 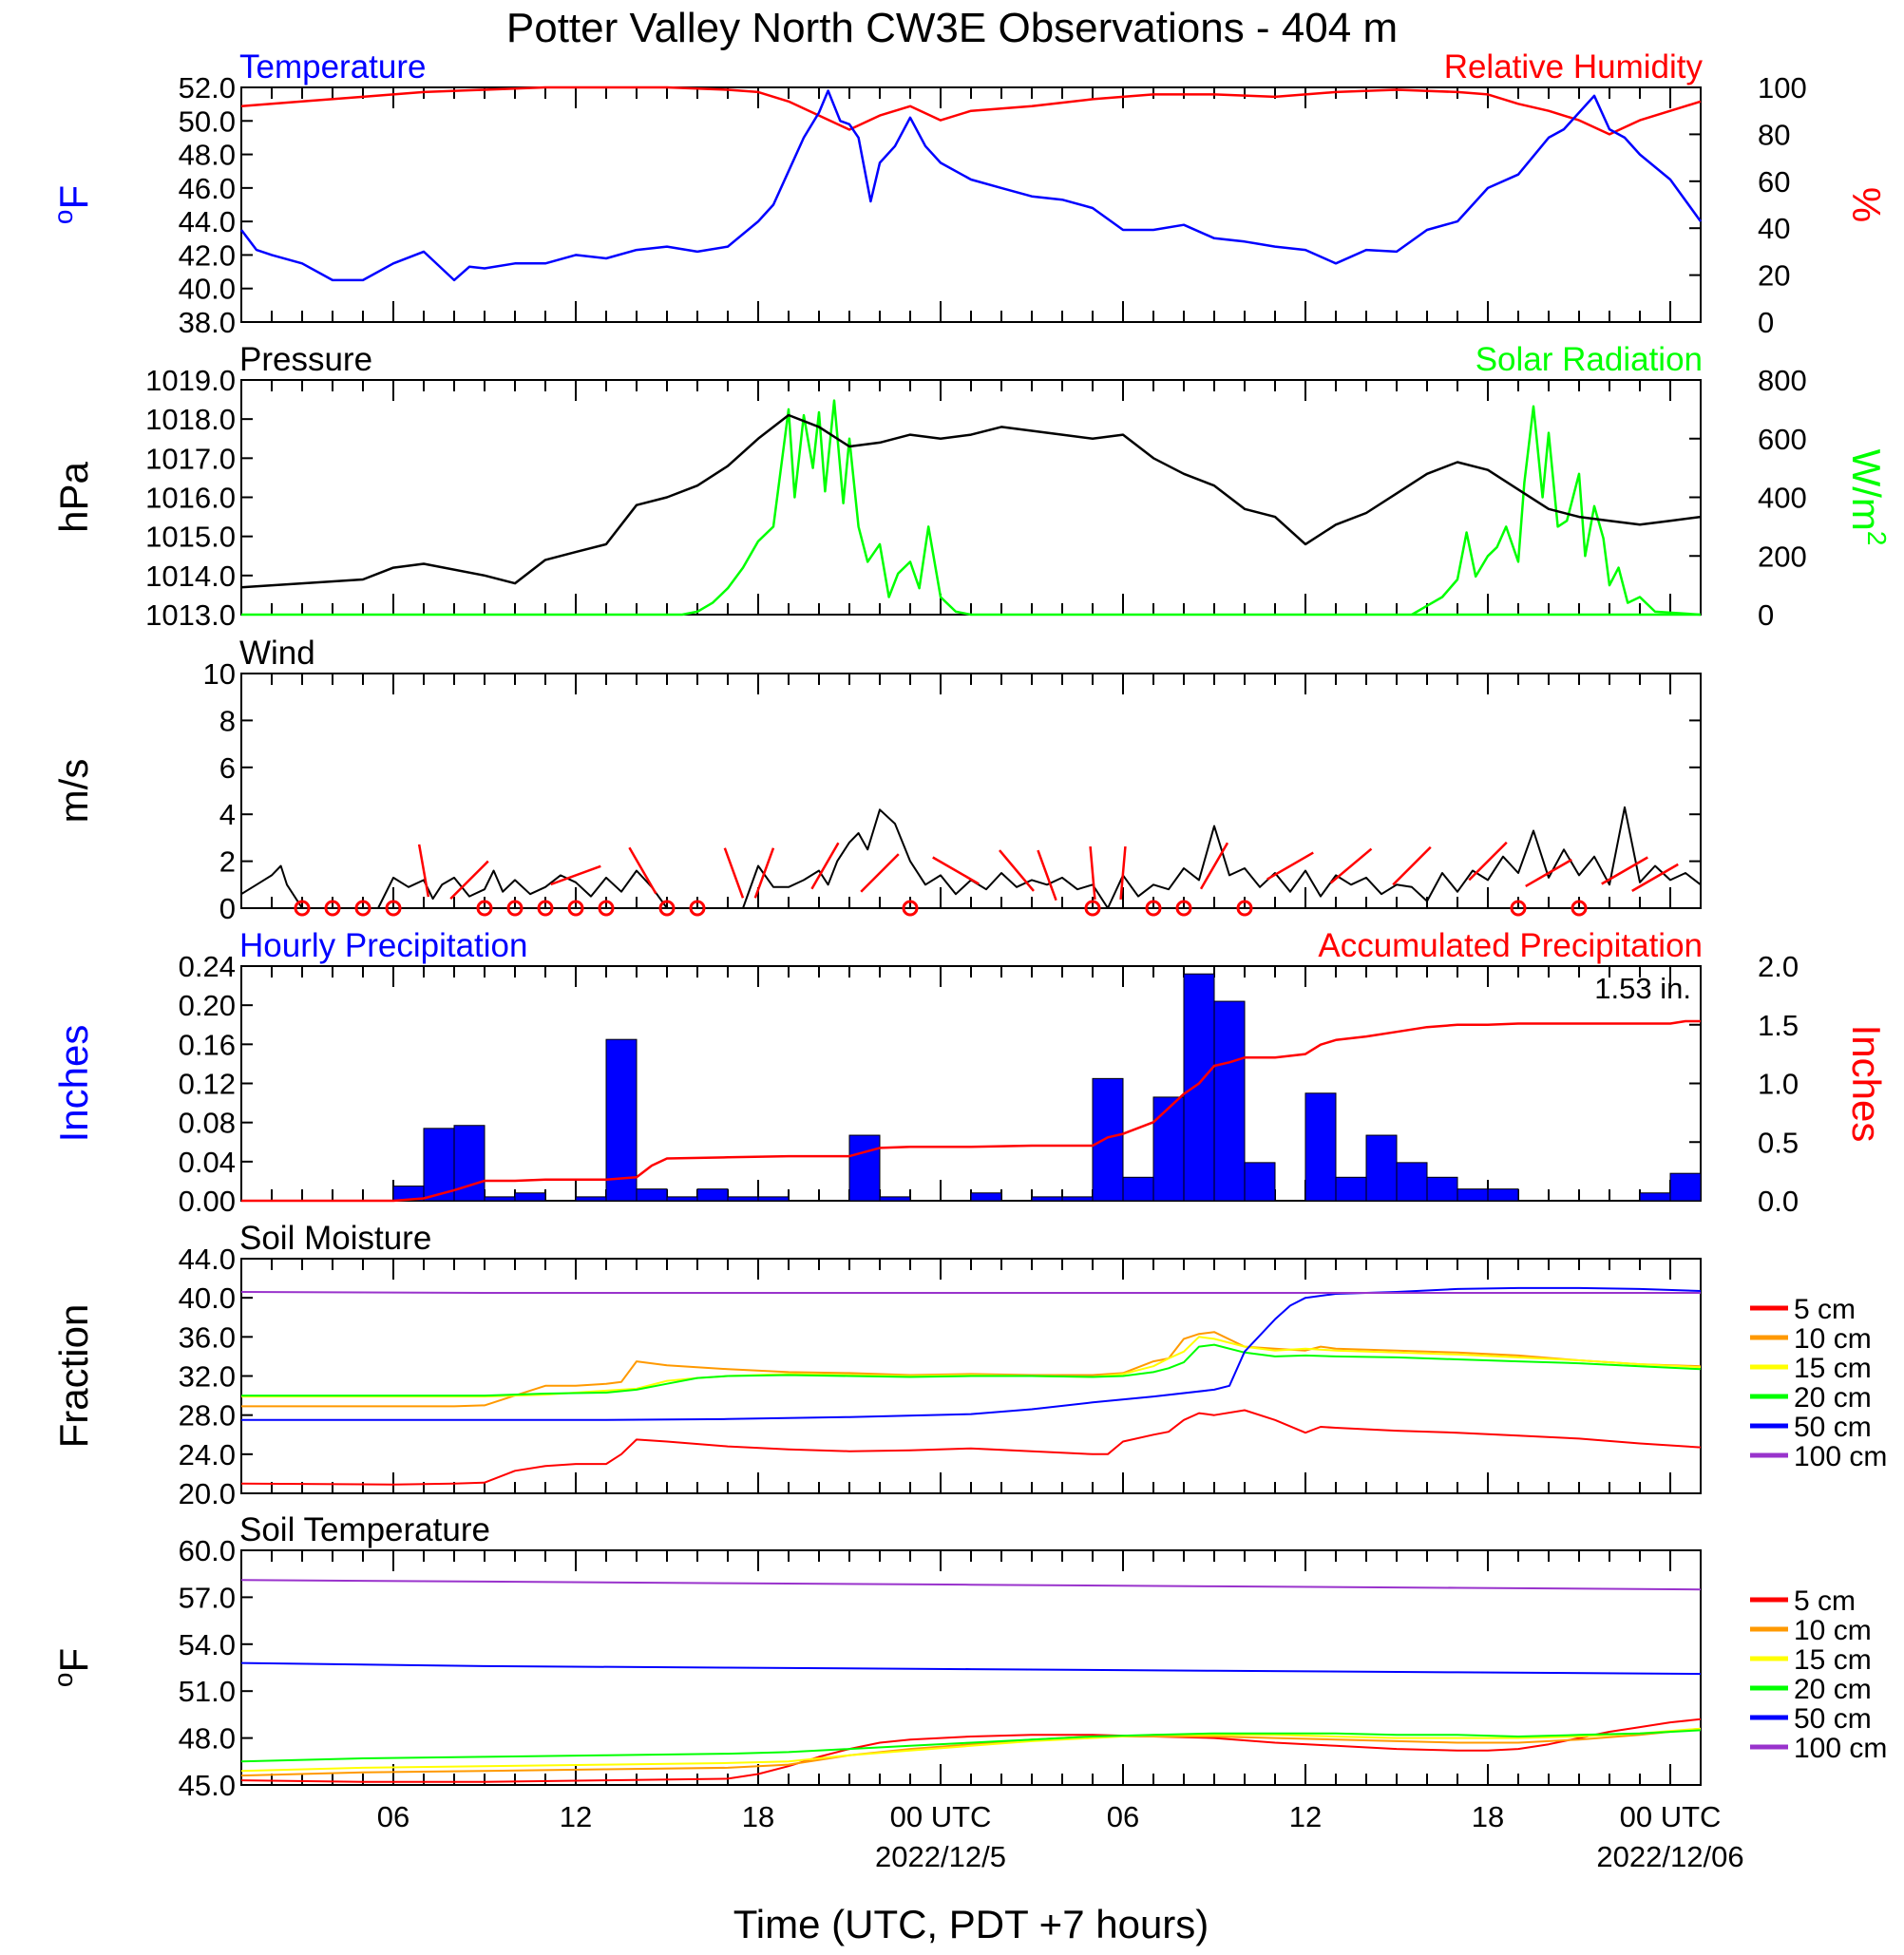 I want to click on accum-ylabel-right: Inches, so click(x=1867, y=1084).